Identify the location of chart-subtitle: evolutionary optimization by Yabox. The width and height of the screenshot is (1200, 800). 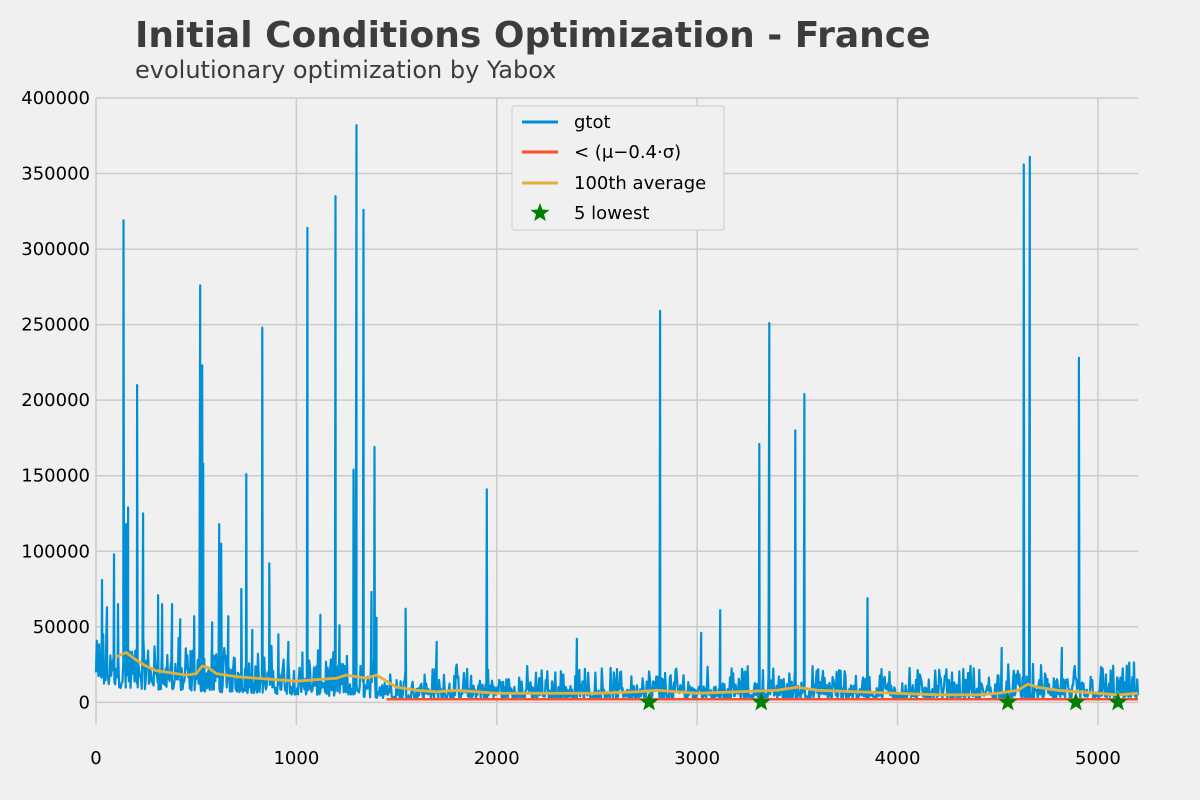
(345, 70).